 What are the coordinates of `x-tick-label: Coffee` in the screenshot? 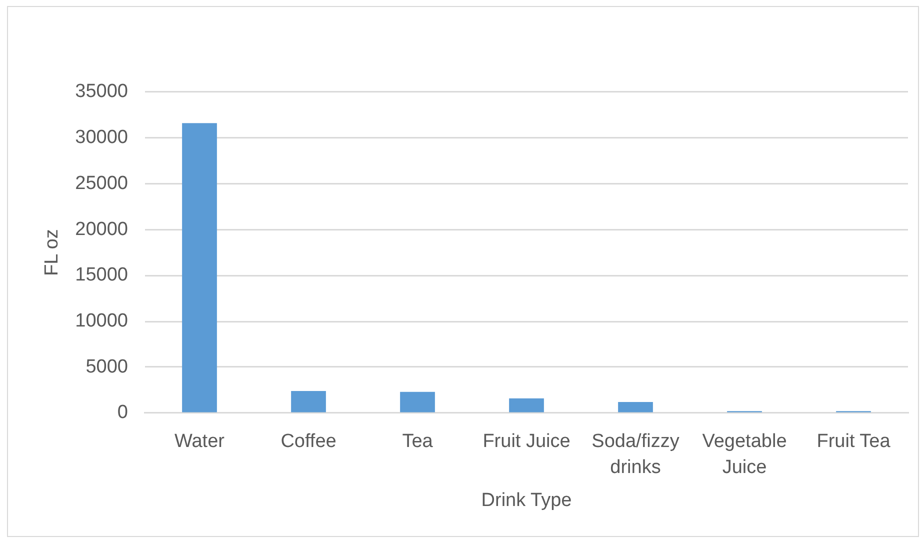 It's located at (308, 441).